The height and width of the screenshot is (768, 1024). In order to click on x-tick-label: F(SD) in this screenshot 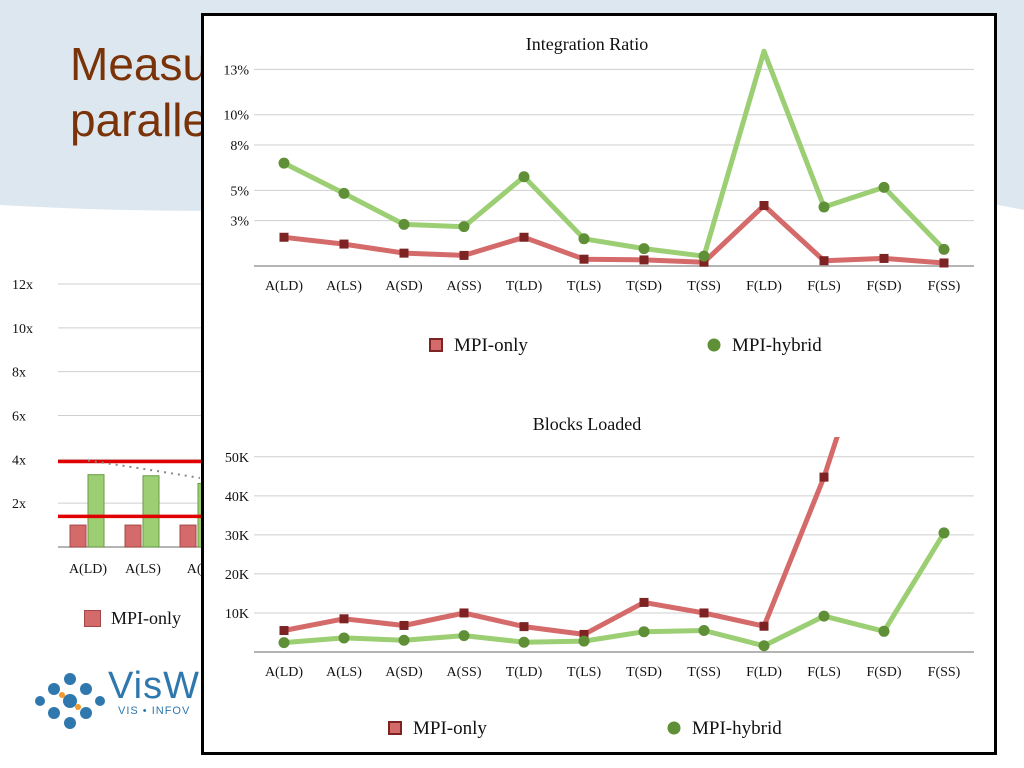, I will do `click(883, 286)`.